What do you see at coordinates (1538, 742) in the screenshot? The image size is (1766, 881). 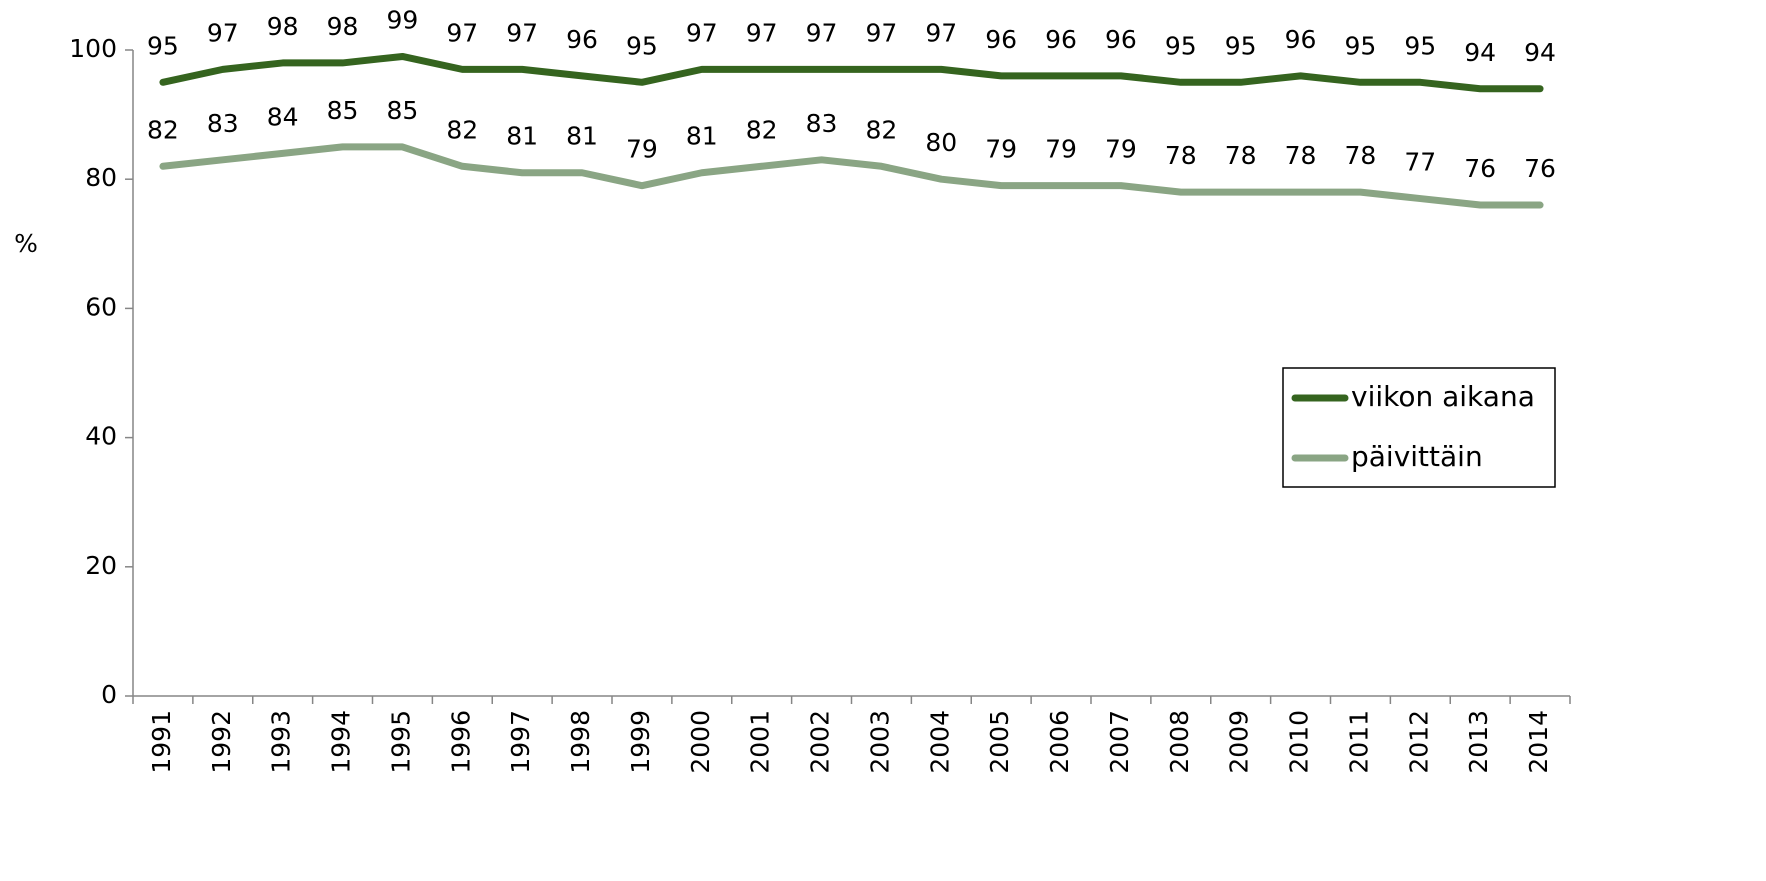 I see `x-tick-label: 2014` at bounding box center [1538, 742].